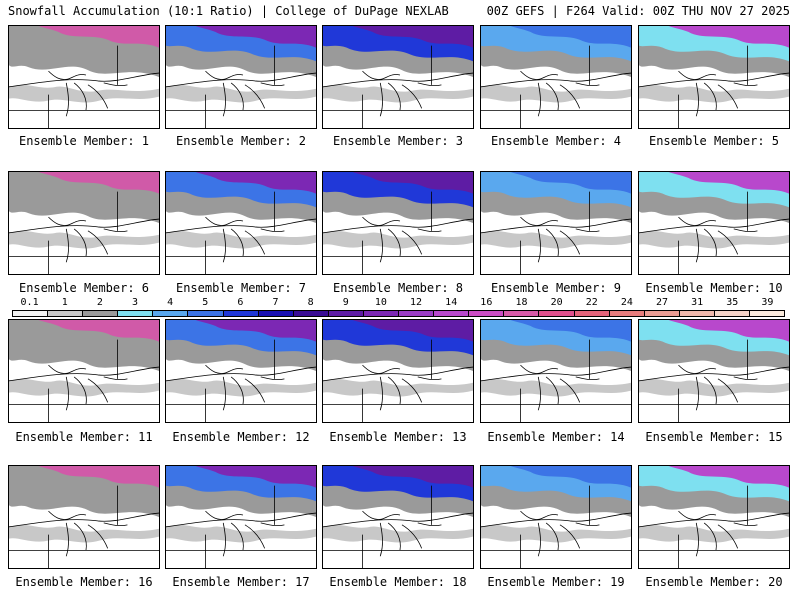  What do you see at coordinates (398, 141) in the screenshot?
I see `member-caption-3: Ensemble Member: 3` at bounding box center [398, 141].